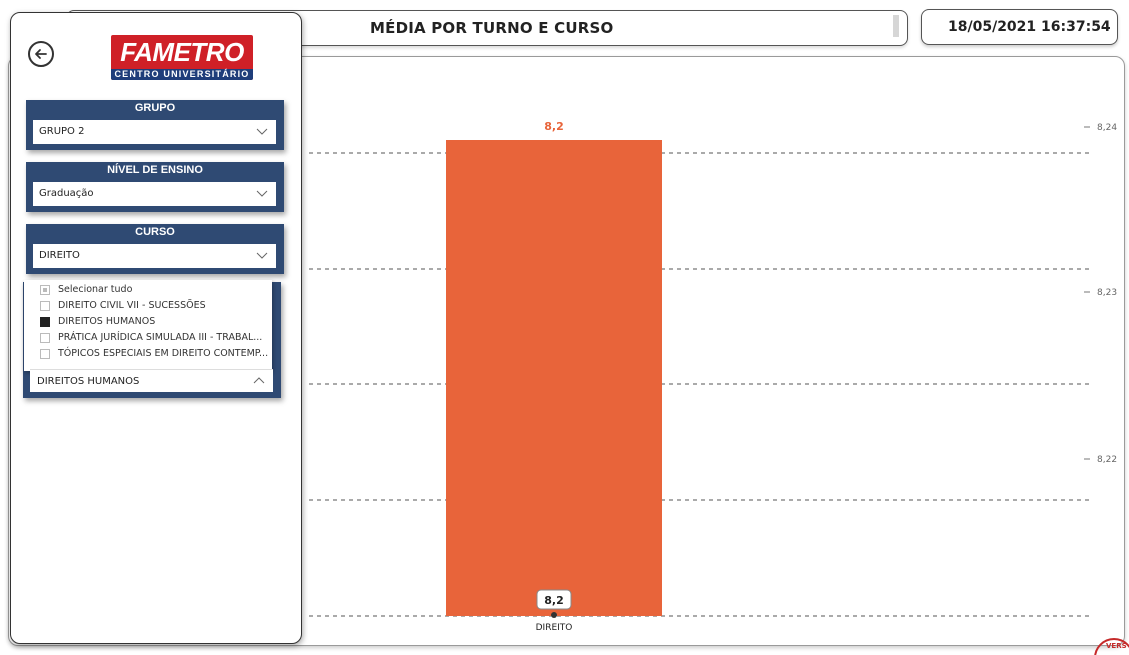  I want to click on slicer-curso-value: DIREITO, so click(59, 255).